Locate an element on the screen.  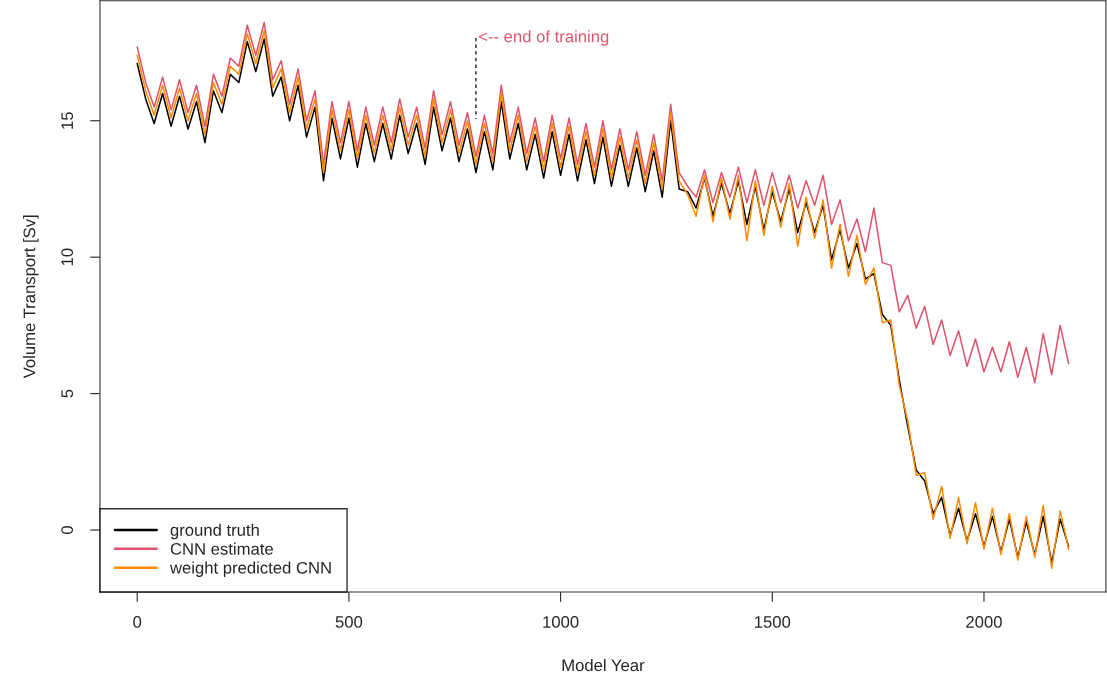
x-tick-label: 1500 is located at coordinates (773, 622).